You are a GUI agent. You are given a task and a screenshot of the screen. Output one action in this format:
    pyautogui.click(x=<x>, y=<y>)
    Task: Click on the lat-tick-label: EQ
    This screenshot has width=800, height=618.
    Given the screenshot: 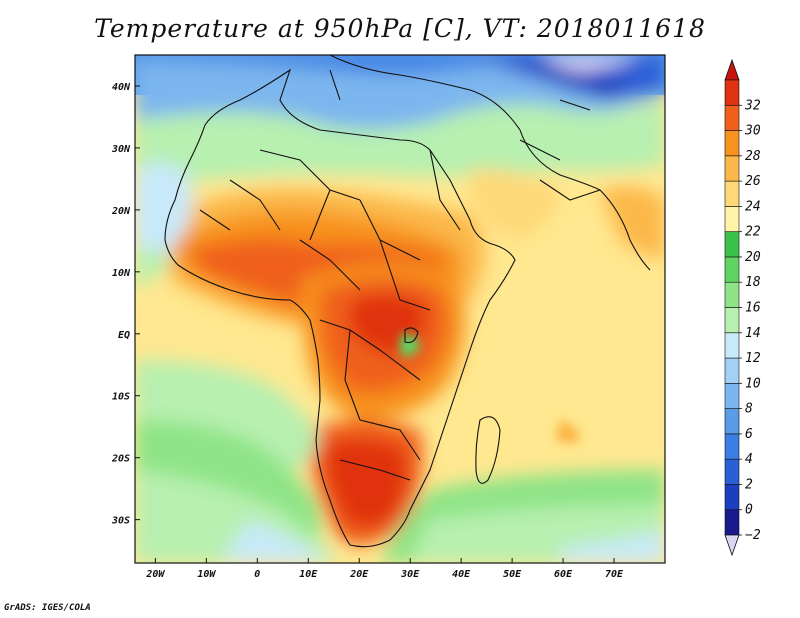 What is the action you would take?
    pyautogui.click(x=124, y=335)
    